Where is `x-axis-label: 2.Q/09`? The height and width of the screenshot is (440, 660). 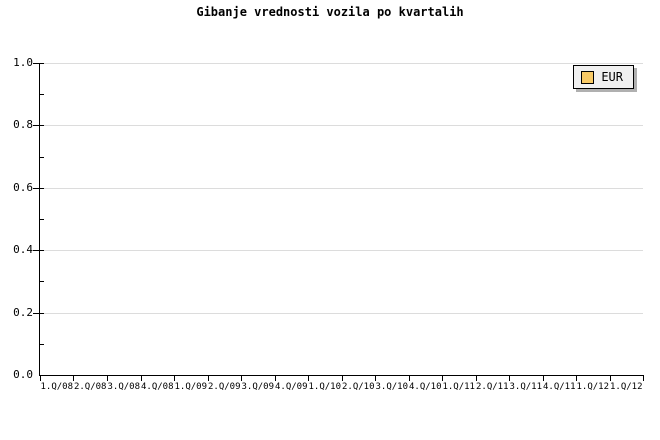
x-axis-label: 2.Q/09 is located at coordinates (224, 387).